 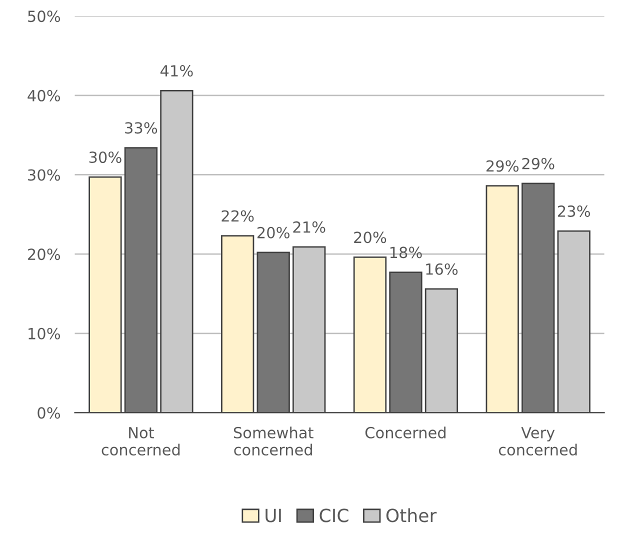 What do you see at coordinates (176, 71) in the screenshot?
I see `data-label: 41%` at bounding box center [176, 71].